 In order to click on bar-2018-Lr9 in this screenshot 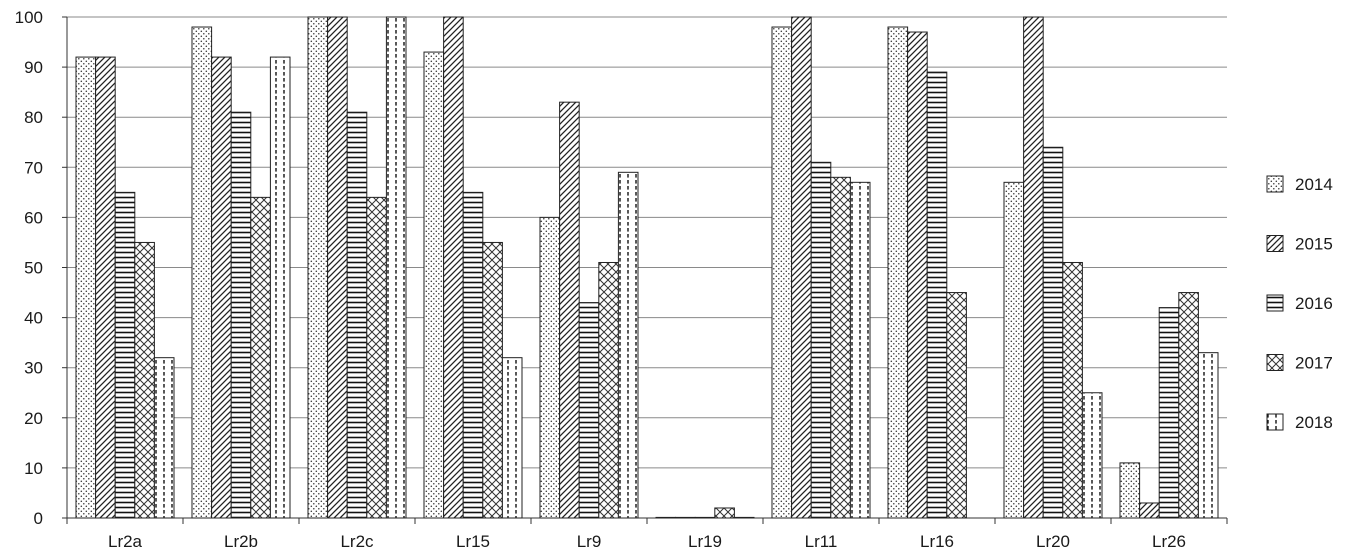, I will do `click(628, 345)`.